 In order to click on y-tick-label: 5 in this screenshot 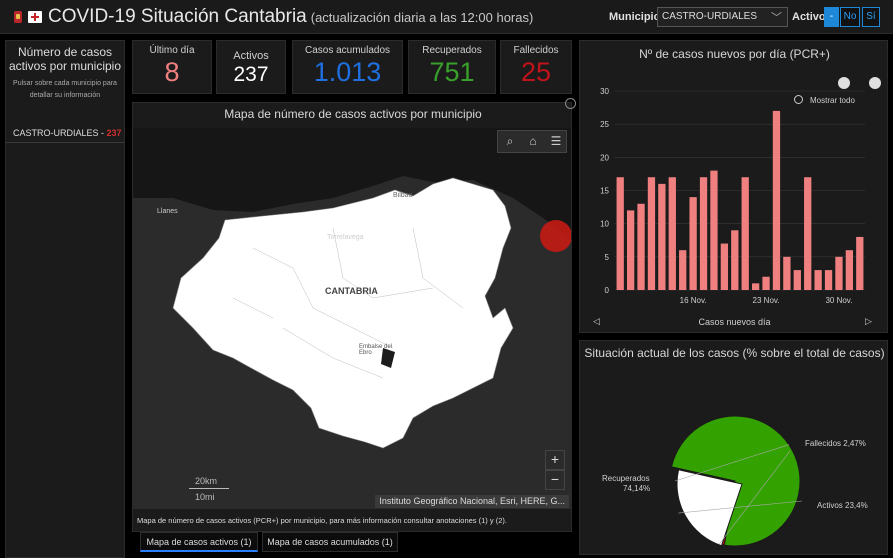, I will do `click(607, 257)`.